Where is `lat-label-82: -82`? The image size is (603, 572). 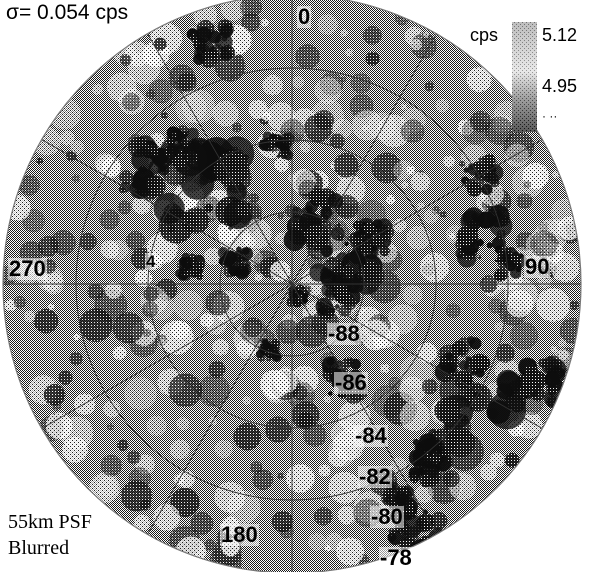
lat-label-82: -82 is located at coordinates (375, 476).